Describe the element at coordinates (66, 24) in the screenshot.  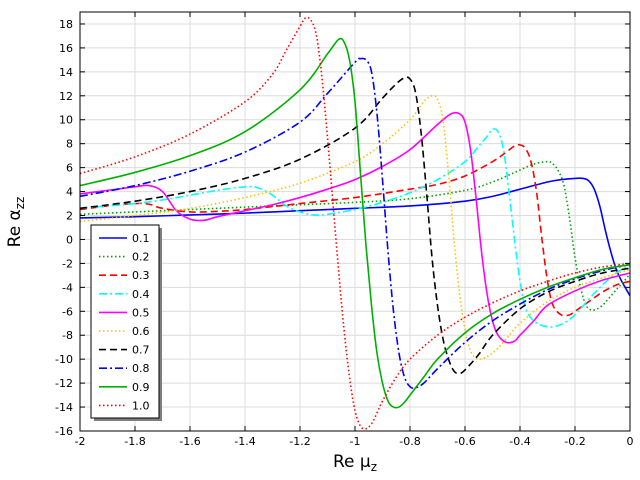
I see `y-tick-label: 18` at that location.